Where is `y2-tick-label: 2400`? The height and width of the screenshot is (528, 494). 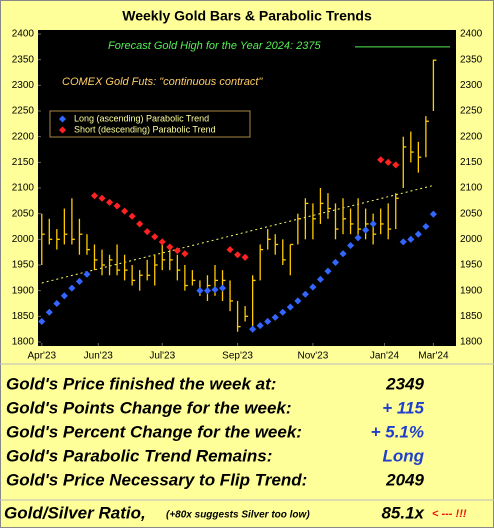 y2-tick-label: 2400 is located at coordinates (471, 34).